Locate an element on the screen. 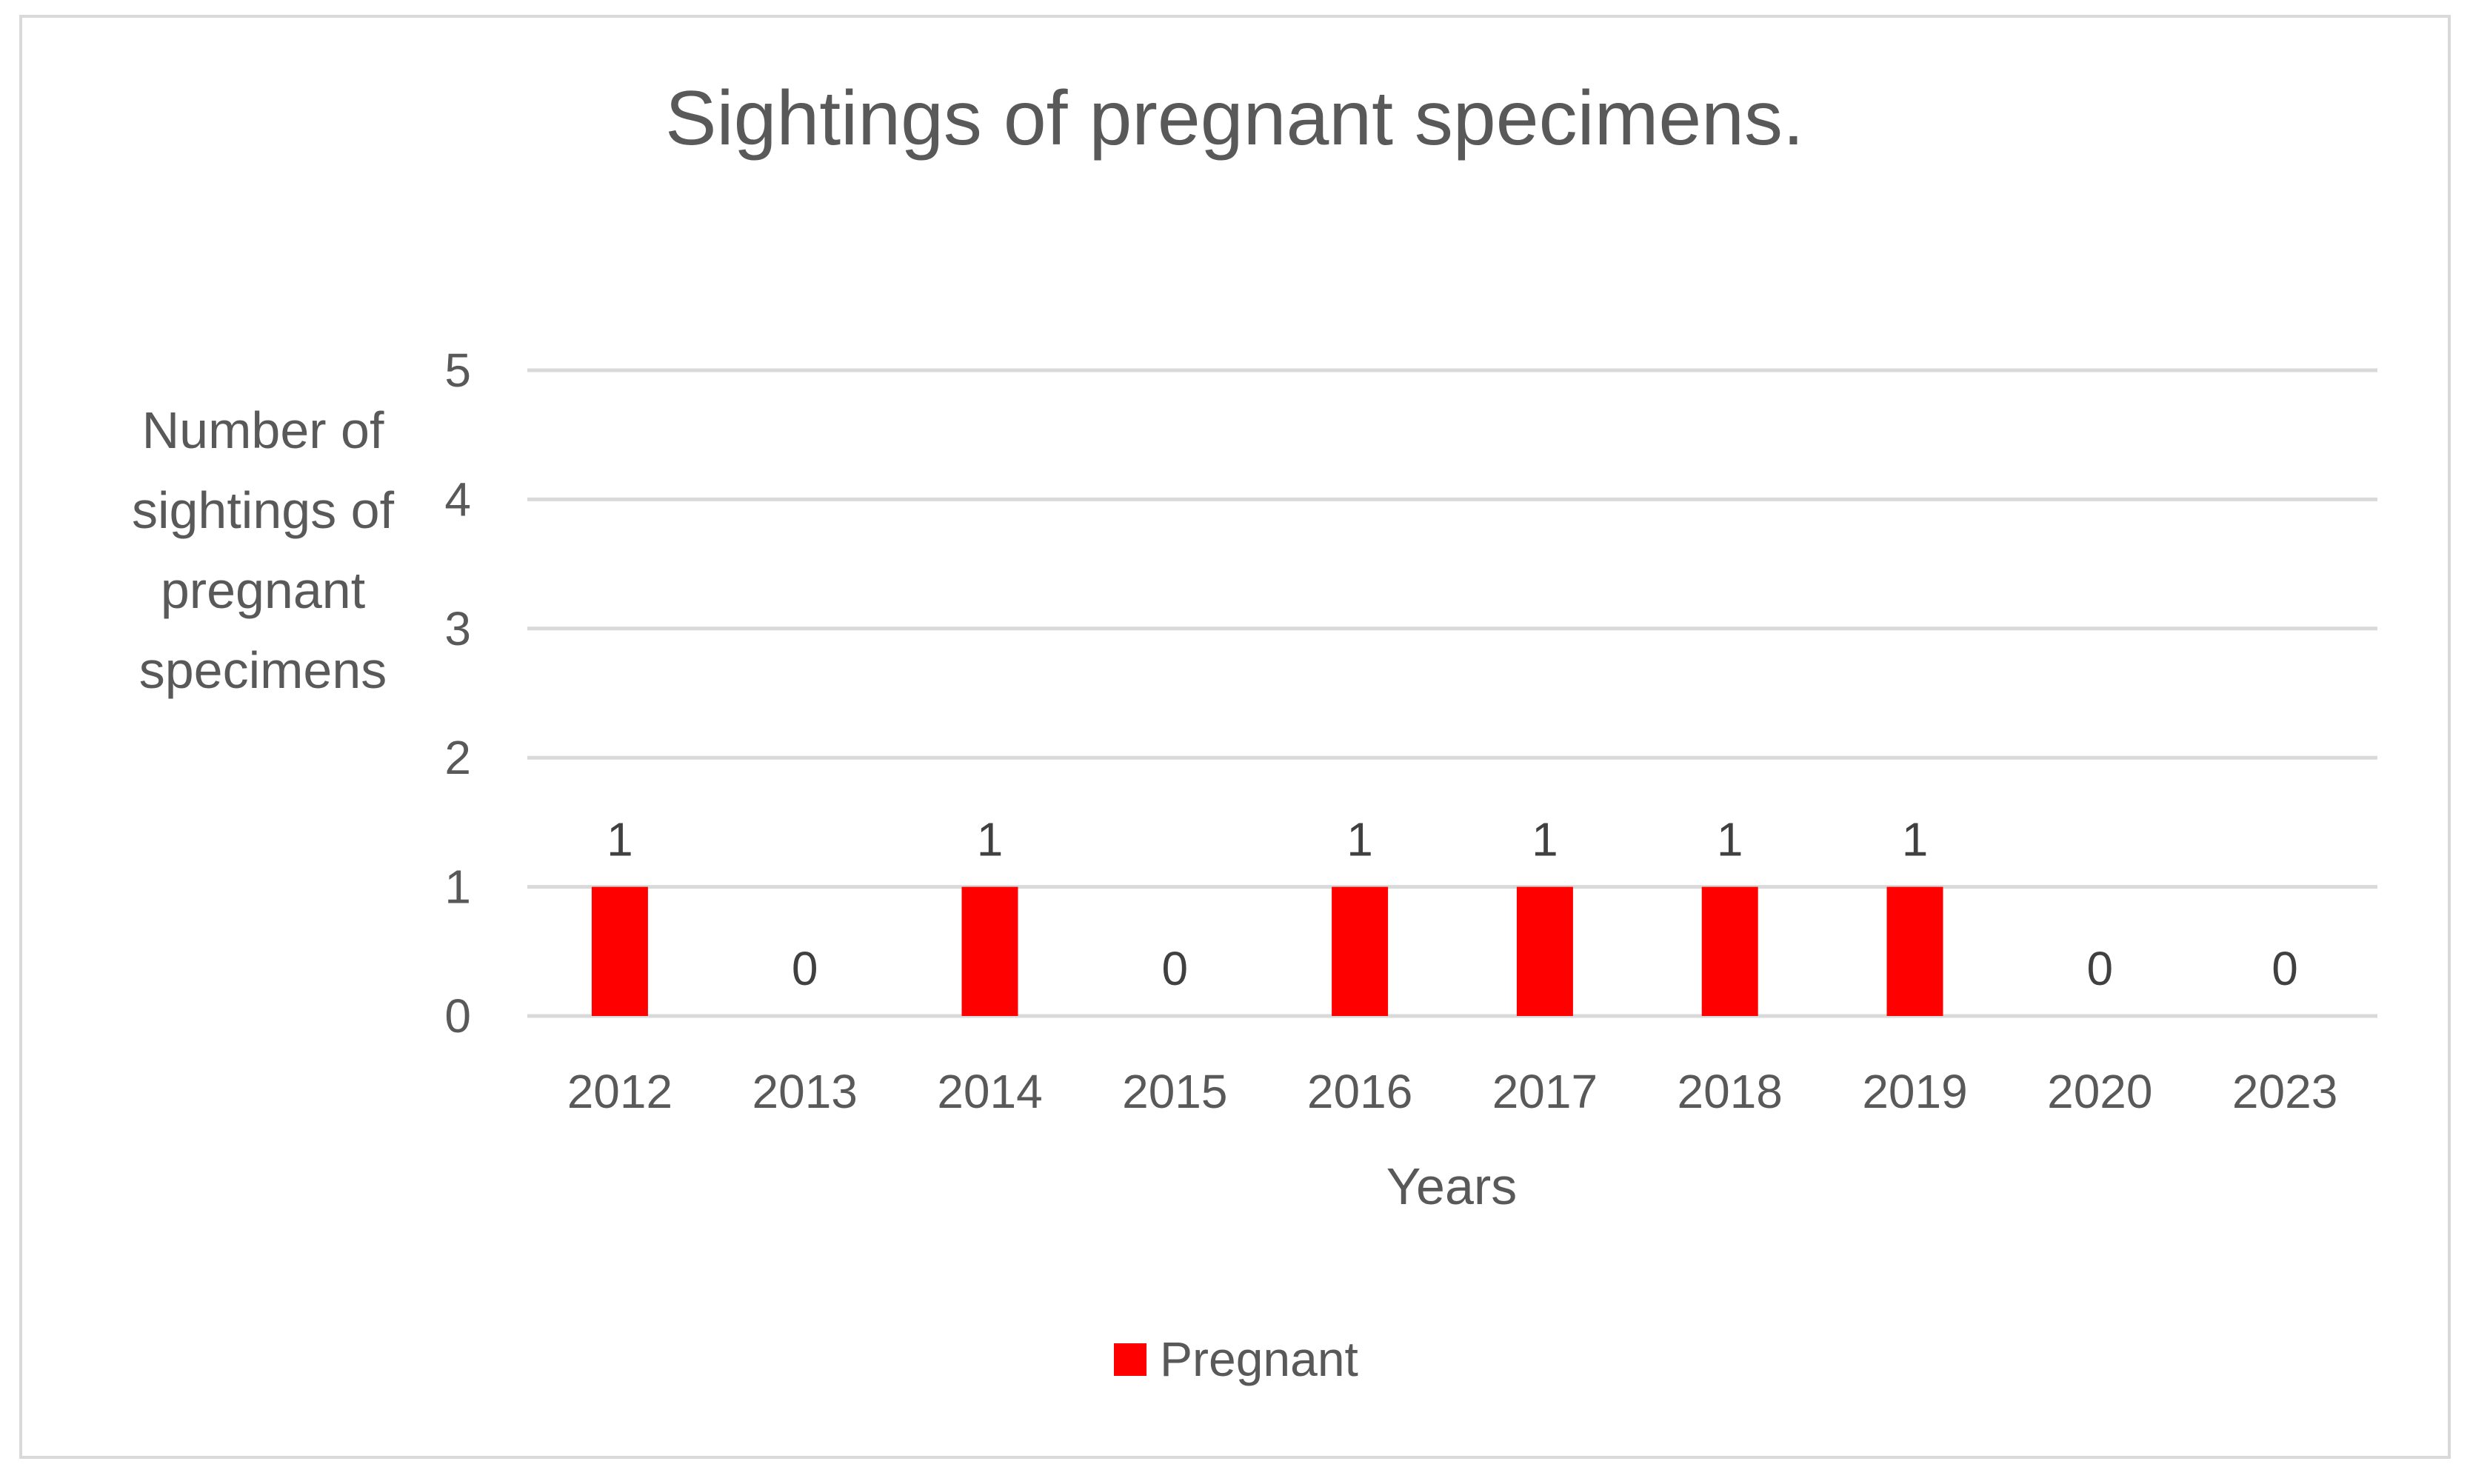 The image size is (2470, 1484). data-label-2020: 0 is located at coordinates (2100, 968).